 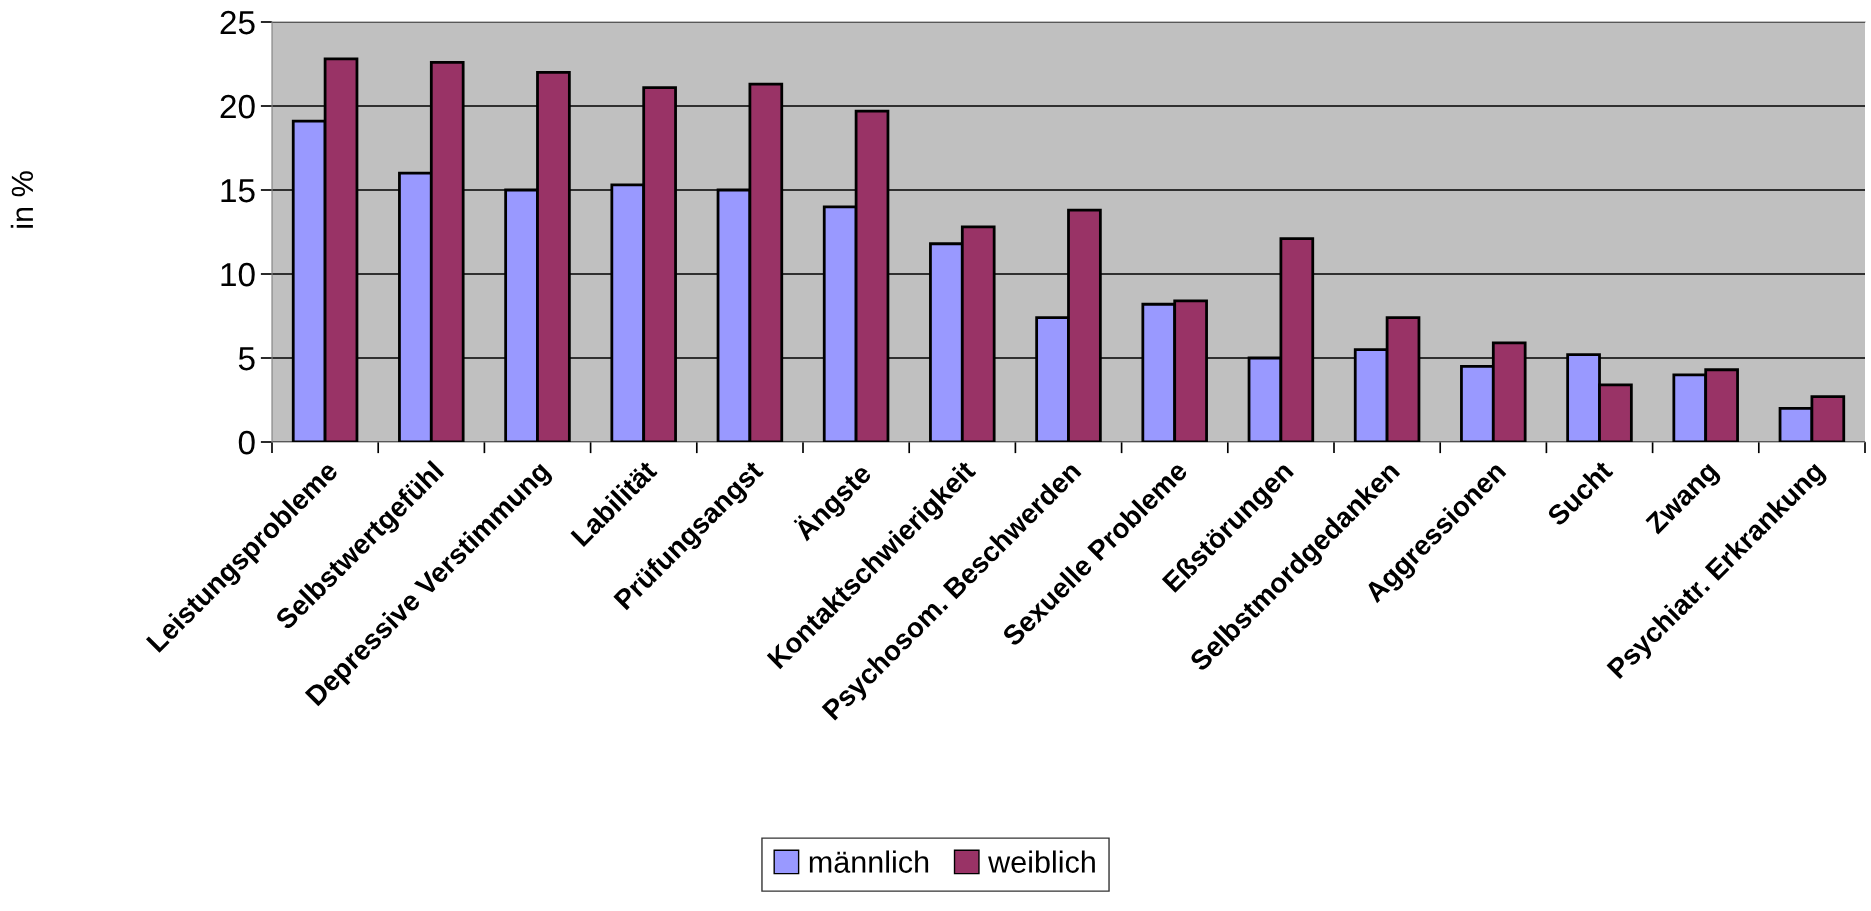 I want to click on y-axis-title: in %, so click(x=22, y=199).